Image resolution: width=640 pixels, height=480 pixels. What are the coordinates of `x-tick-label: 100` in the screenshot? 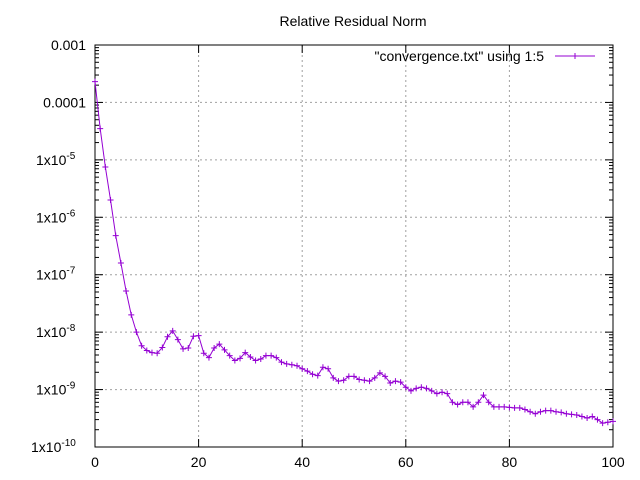 It's located at (613, 462).